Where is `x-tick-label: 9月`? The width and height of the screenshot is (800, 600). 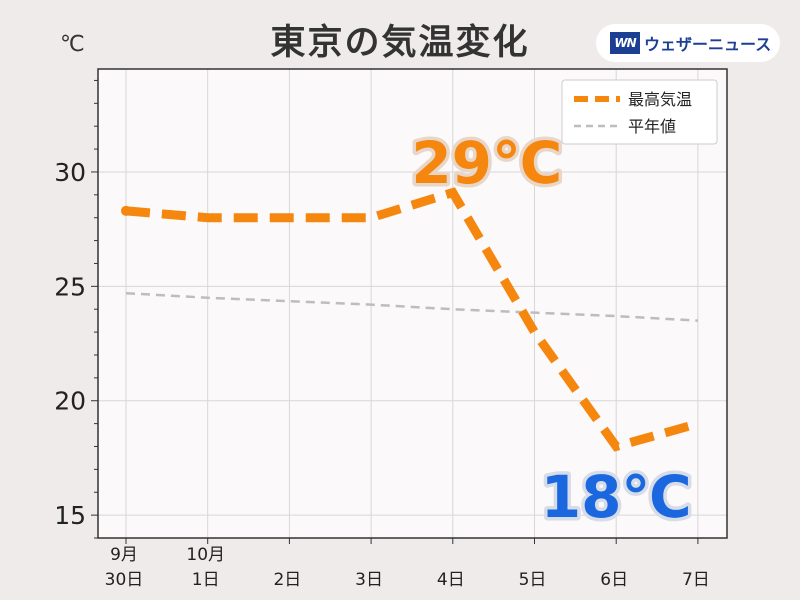 x-tick-label: 9月 is located at coordinates (124, 555).